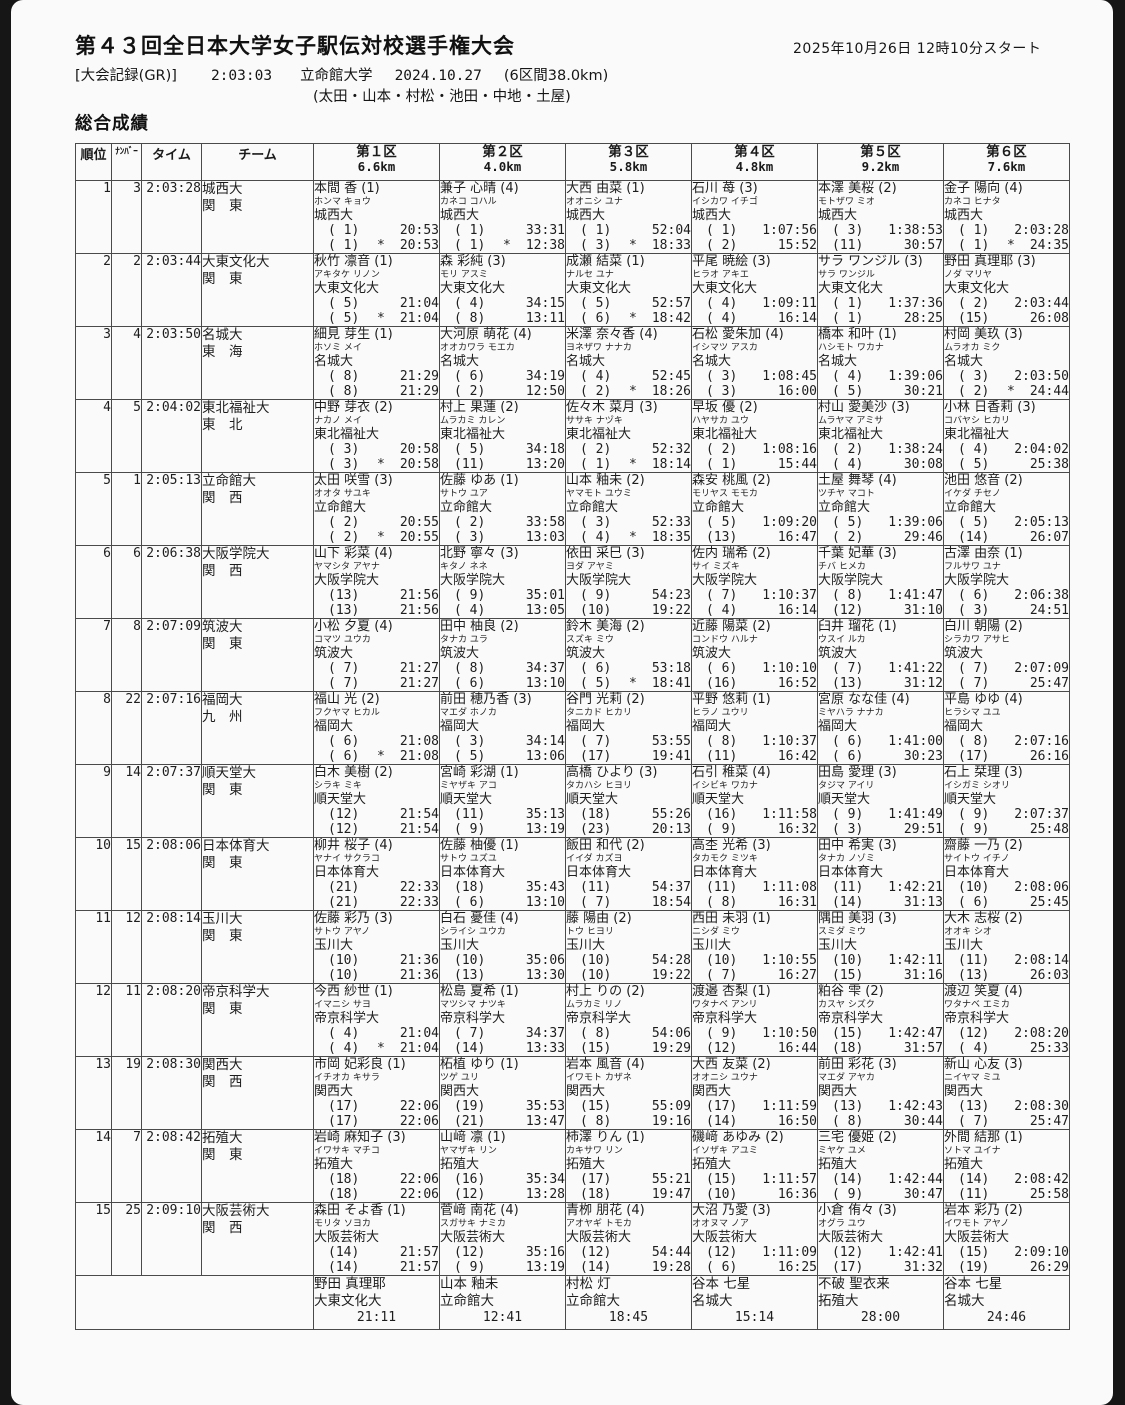 This screenshot has width=1125, height=1405. Describe the element at coordinates (725, 288) in the screenshot. I see `runner-univ: 大東文化大` at that location.